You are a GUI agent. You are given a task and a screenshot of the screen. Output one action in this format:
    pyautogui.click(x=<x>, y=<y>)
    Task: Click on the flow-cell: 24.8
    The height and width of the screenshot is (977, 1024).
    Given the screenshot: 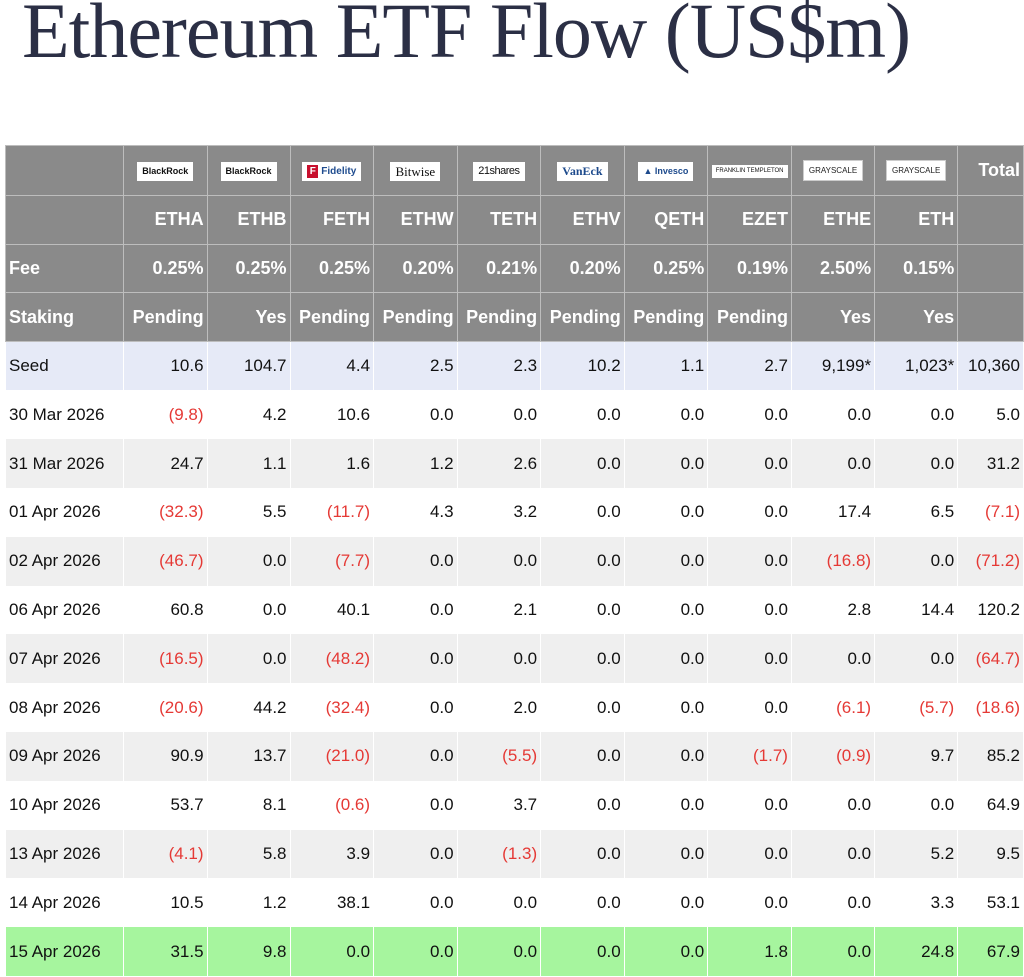 What is the action you would take?
    pyautogui.click(x=916, y=952)
    